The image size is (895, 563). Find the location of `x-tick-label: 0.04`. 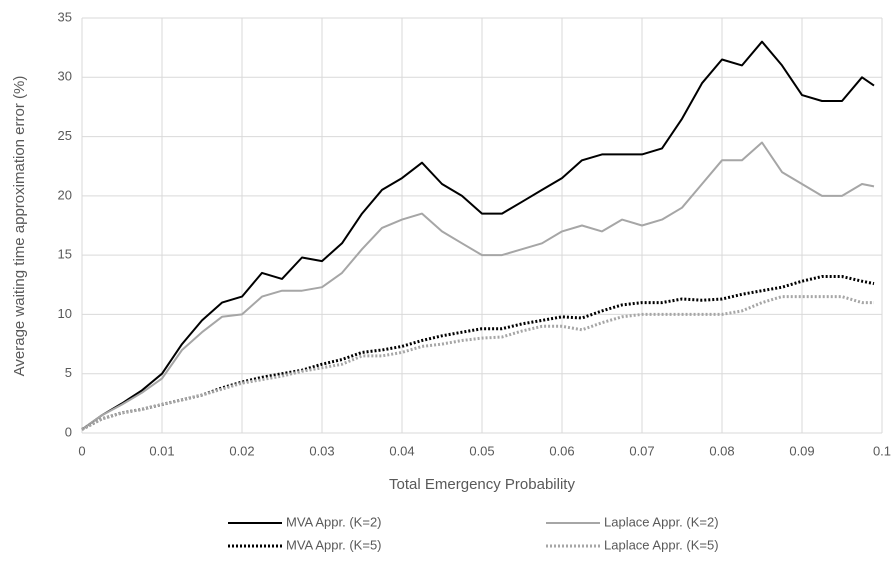

x-tick-label: 0.04 is located at coordinates (401, 450).